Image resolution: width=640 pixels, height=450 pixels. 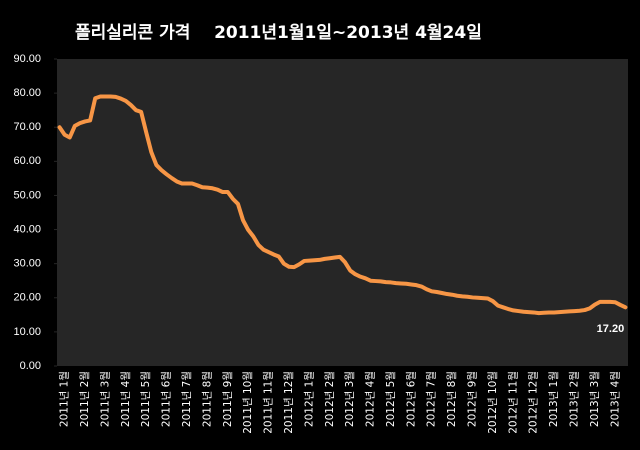 What do you see at coordinates (187, 399) in the screenshot?
I see `x-tick-label: 2011년 7월` at bounding box center [187, 399].